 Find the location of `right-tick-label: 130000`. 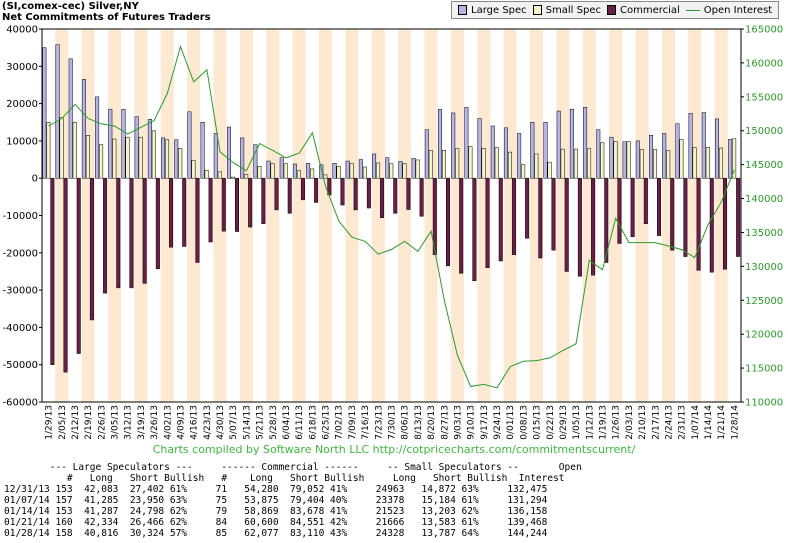

right-tick-label: 130000 is located at coordinates (764, 267).